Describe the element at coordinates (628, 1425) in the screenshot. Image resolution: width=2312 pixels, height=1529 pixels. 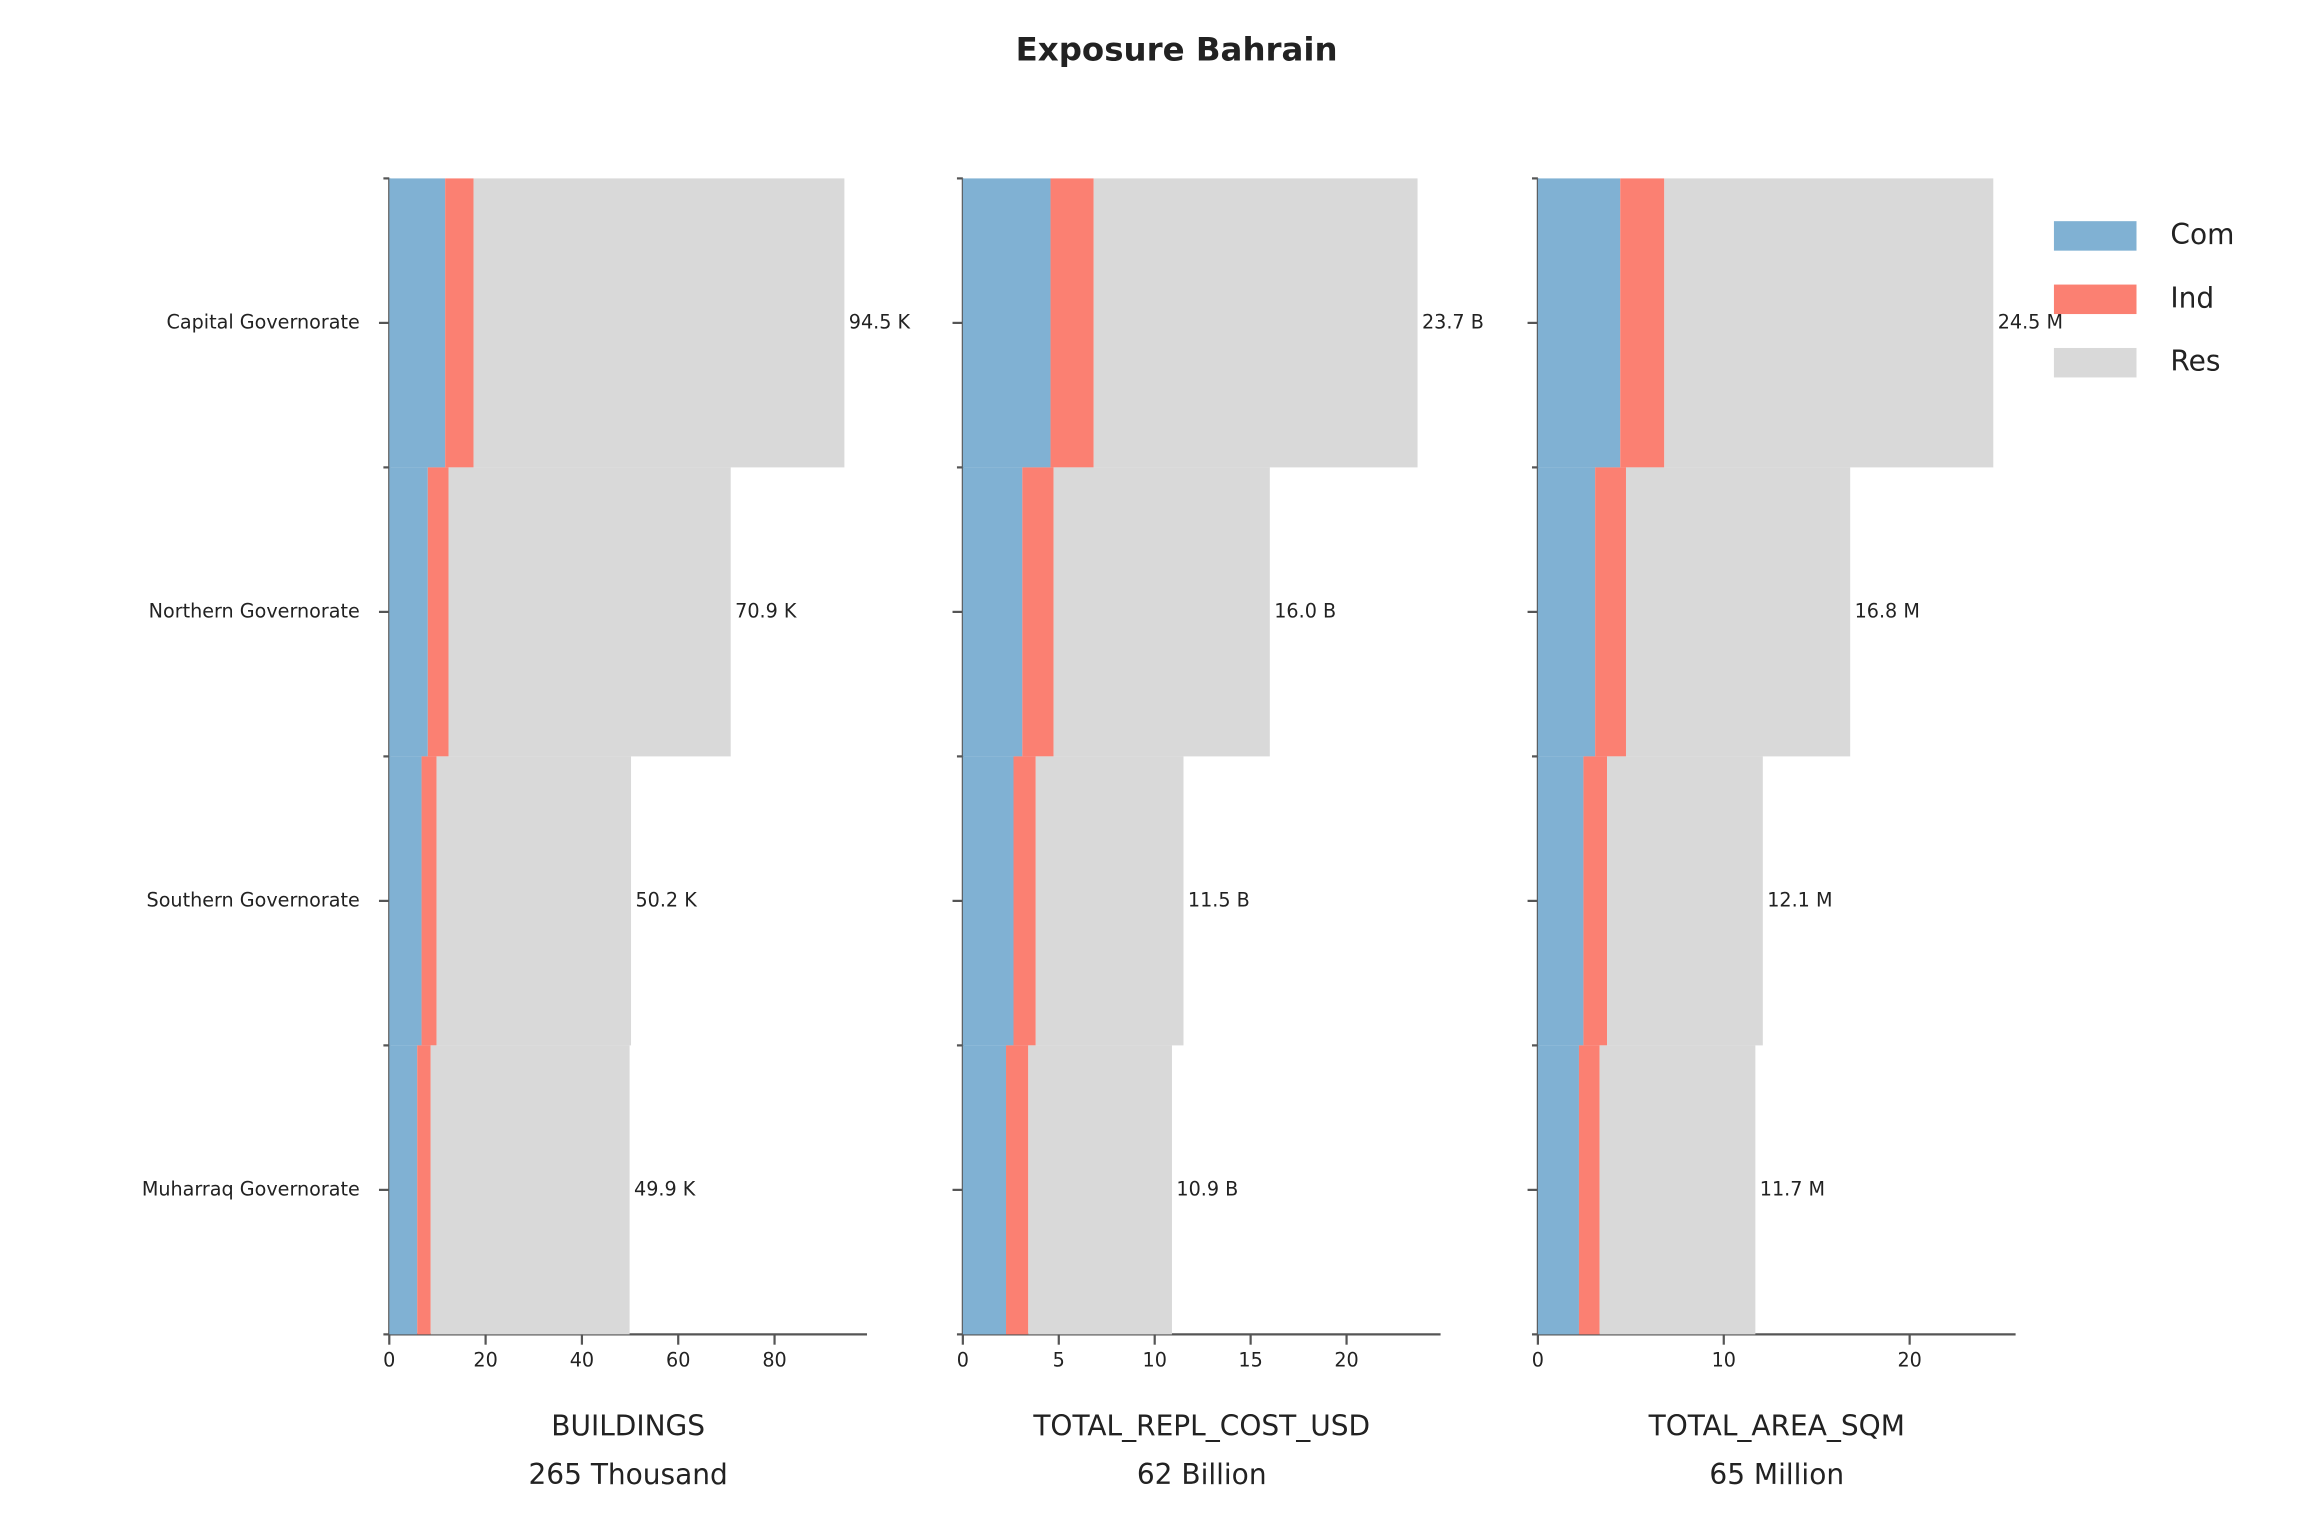
I see `x-axis-label: BUILDINGS` at that location.